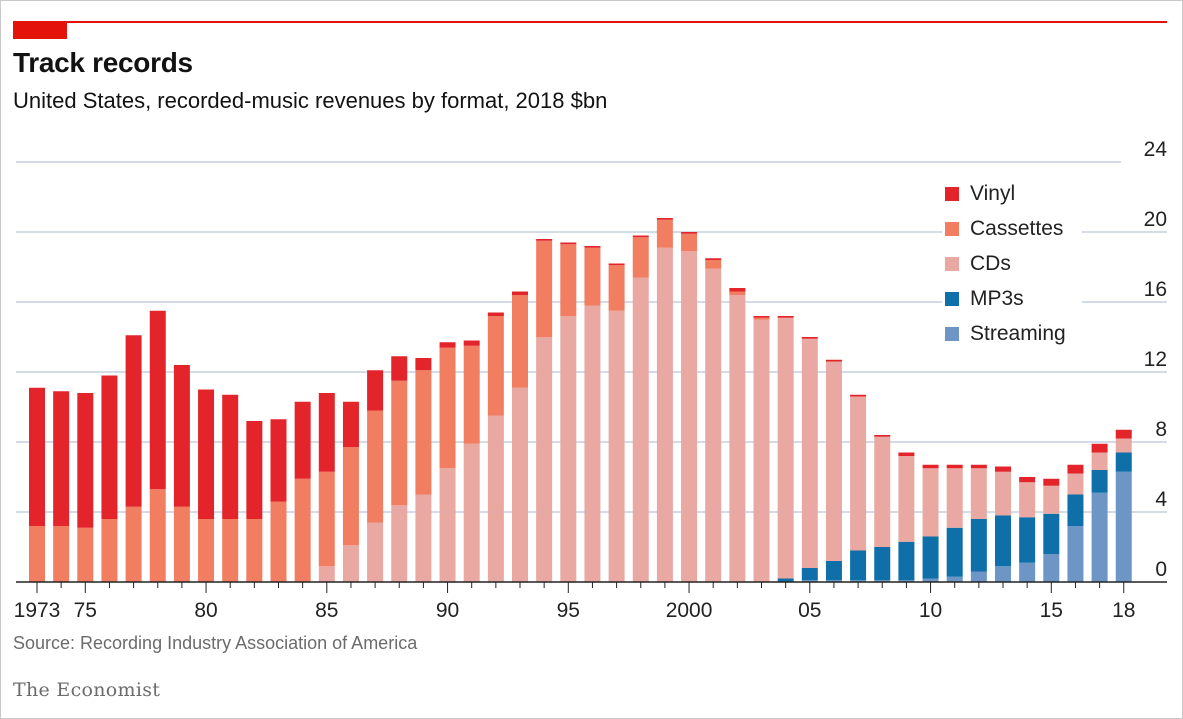 The image size is (1183, 719). Describe the element at coordinates (590, 601) in the screenshot. I see `x-axis: 1973 75 80 85 90 95 2000 05 10 15 18` at that location.